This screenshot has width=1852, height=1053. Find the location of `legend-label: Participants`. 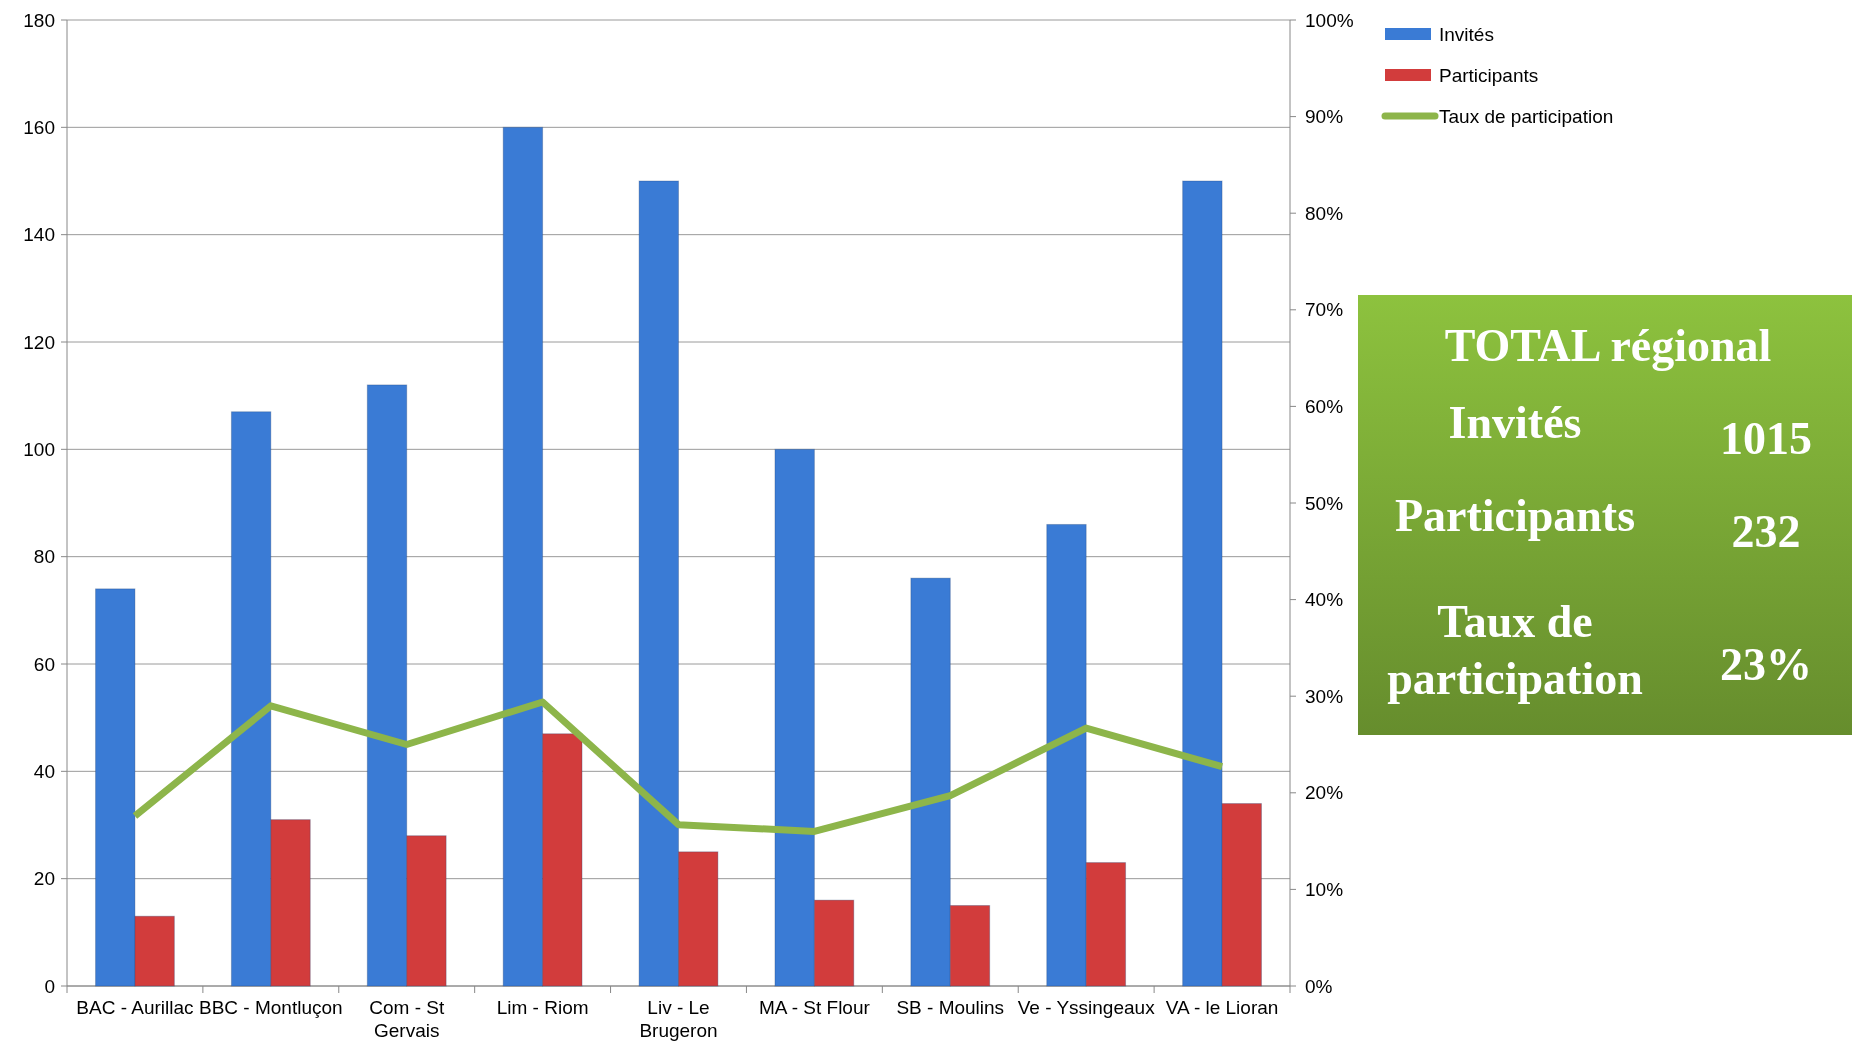

legend-label: Participants is located at coordinates (1489, 75).